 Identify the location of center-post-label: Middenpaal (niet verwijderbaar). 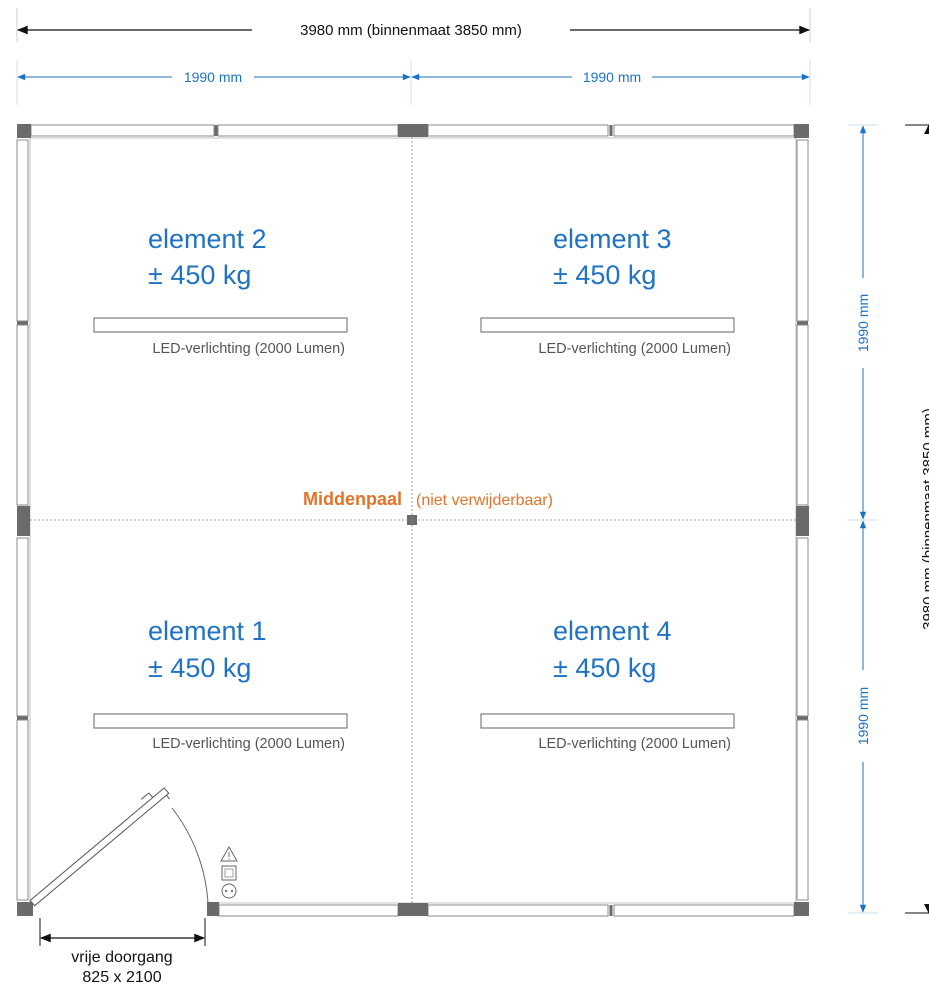
(428, 499).